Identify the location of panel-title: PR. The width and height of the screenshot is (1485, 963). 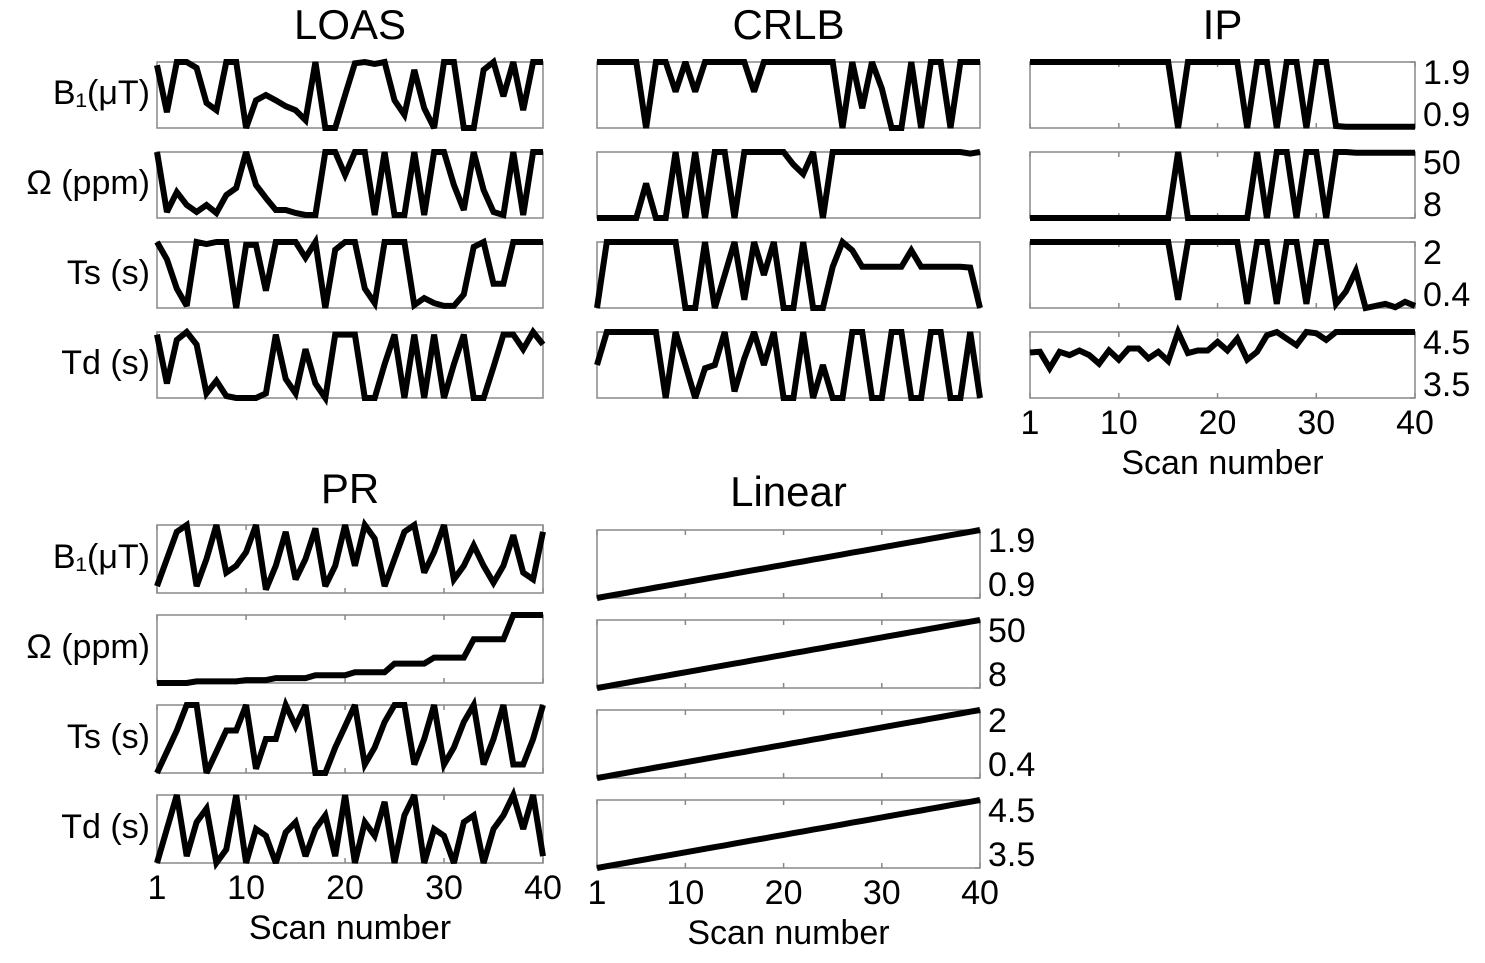
(350, 488).